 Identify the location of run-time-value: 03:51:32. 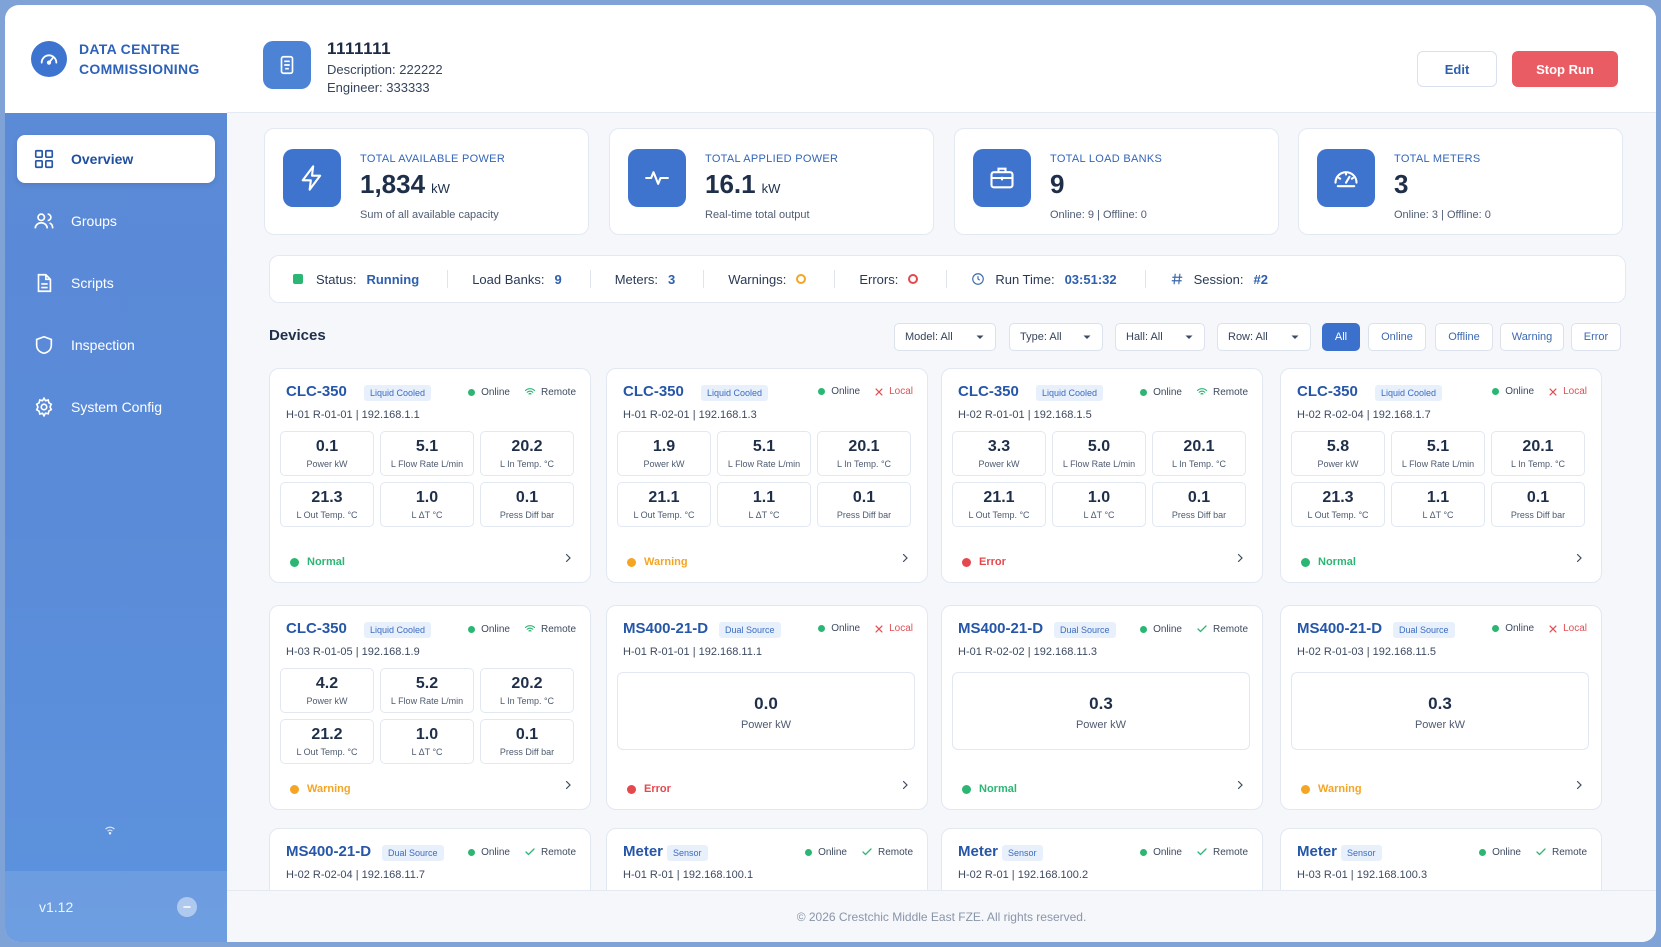
(1090, 279).